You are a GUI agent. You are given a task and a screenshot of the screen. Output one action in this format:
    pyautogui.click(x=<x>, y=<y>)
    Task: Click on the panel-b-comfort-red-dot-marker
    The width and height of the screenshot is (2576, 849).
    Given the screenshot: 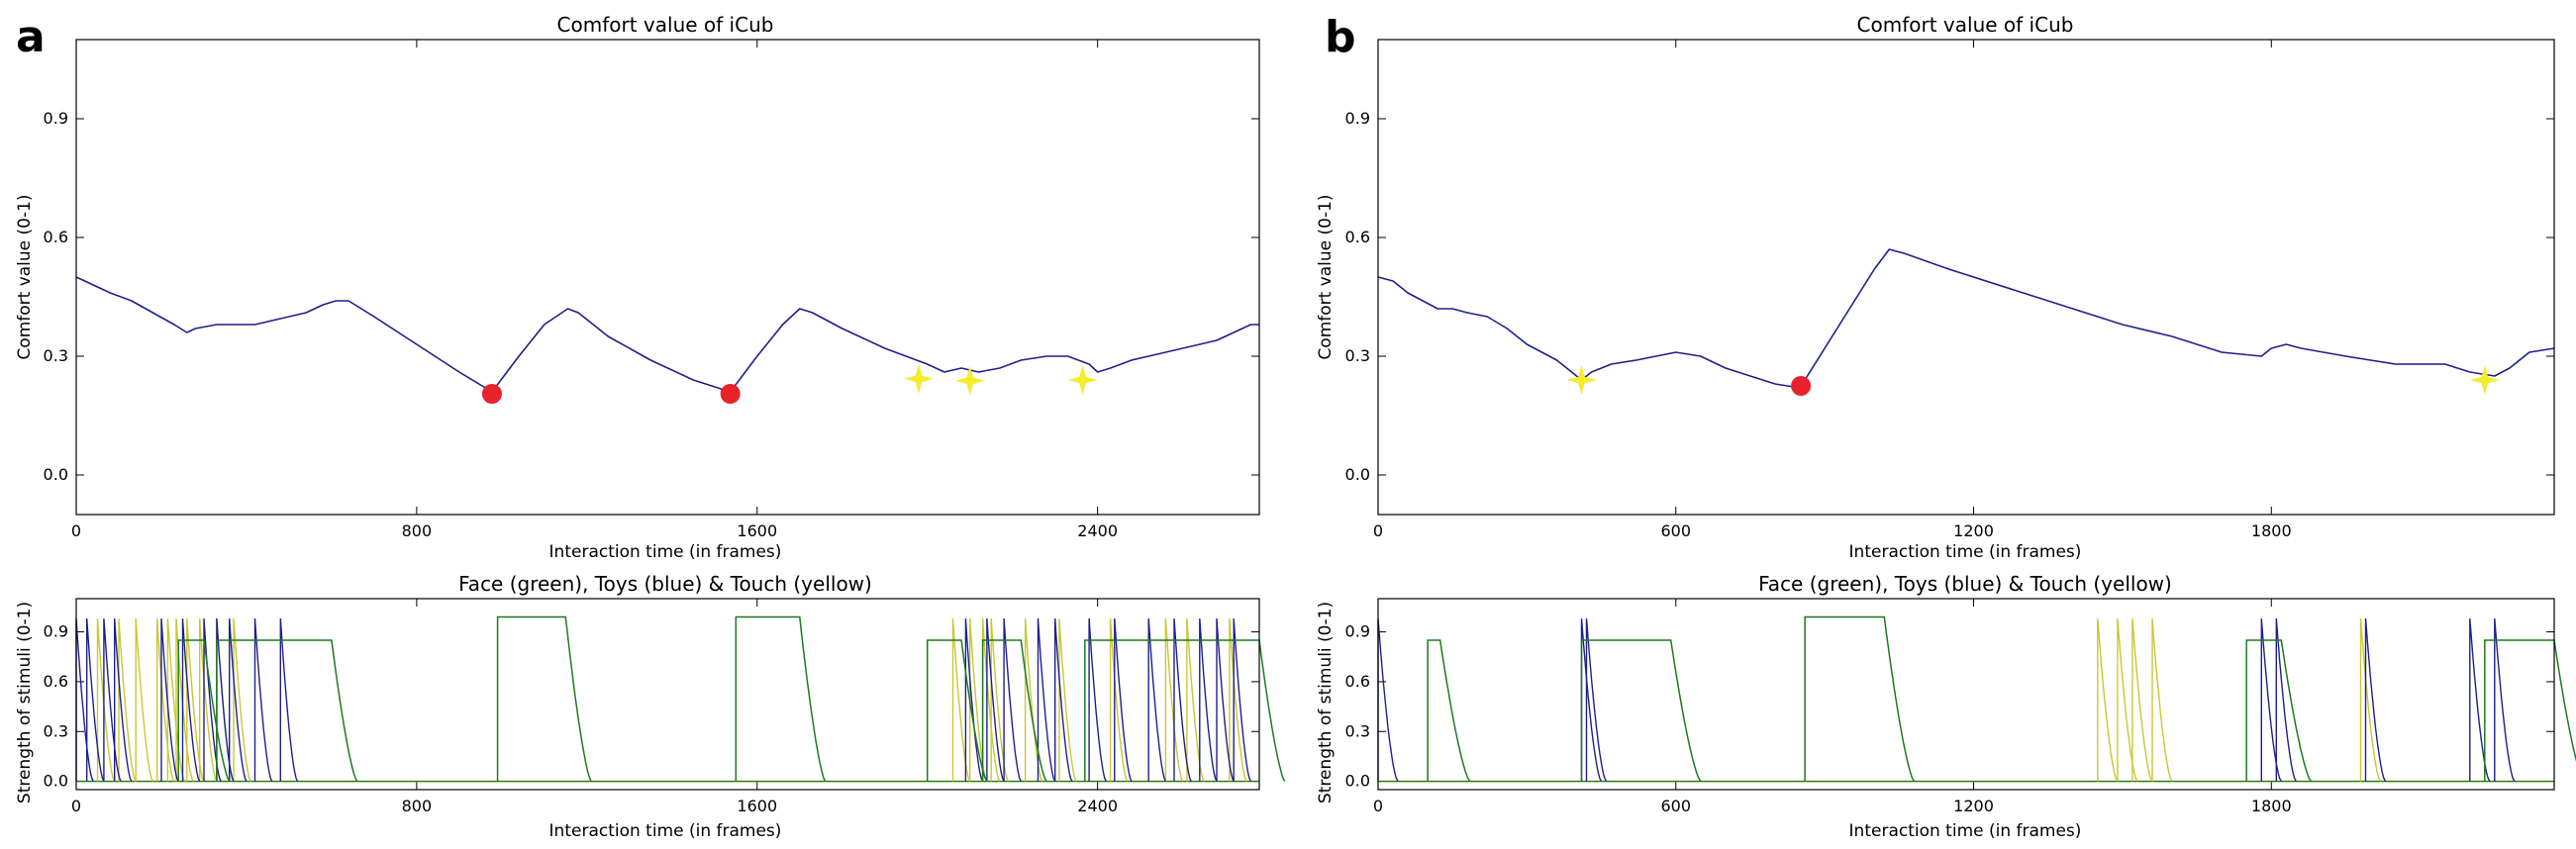 What is the action you would take?
    pyautogui.click(x=1802, y=386)
    